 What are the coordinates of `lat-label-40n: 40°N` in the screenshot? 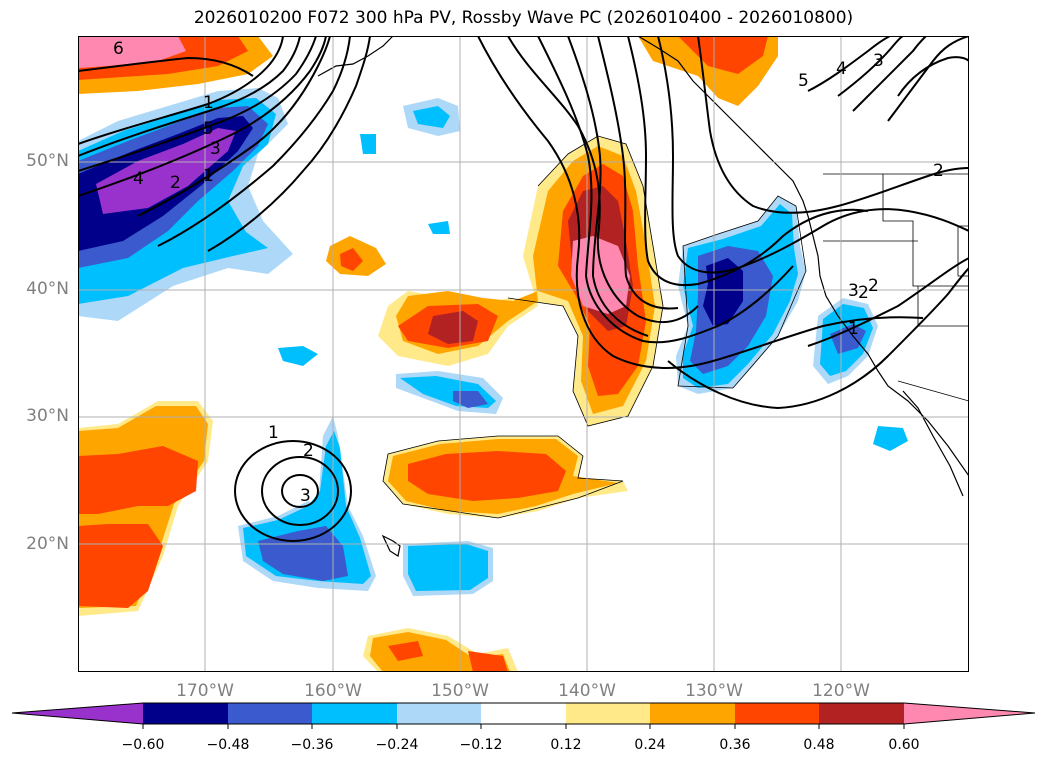 It's located at (47, 289).